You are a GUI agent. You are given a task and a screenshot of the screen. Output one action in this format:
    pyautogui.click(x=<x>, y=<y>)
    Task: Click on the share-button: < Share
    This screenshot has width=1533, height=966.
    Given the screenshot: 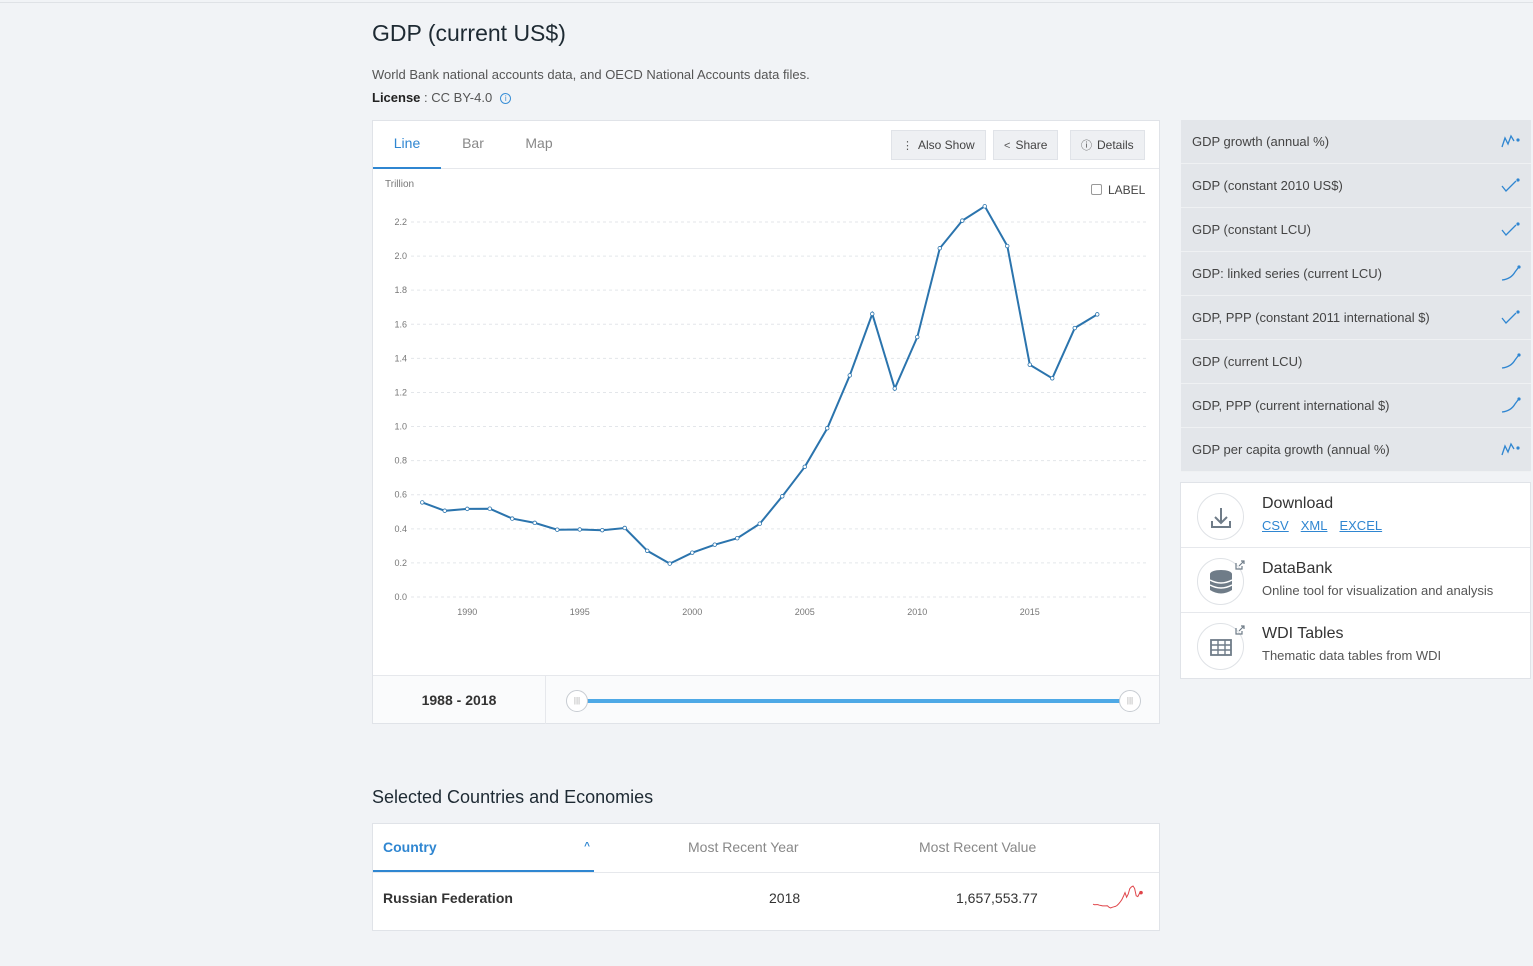 What is the action you would take?
    pyautogui.click(x=1026, y=145)
    